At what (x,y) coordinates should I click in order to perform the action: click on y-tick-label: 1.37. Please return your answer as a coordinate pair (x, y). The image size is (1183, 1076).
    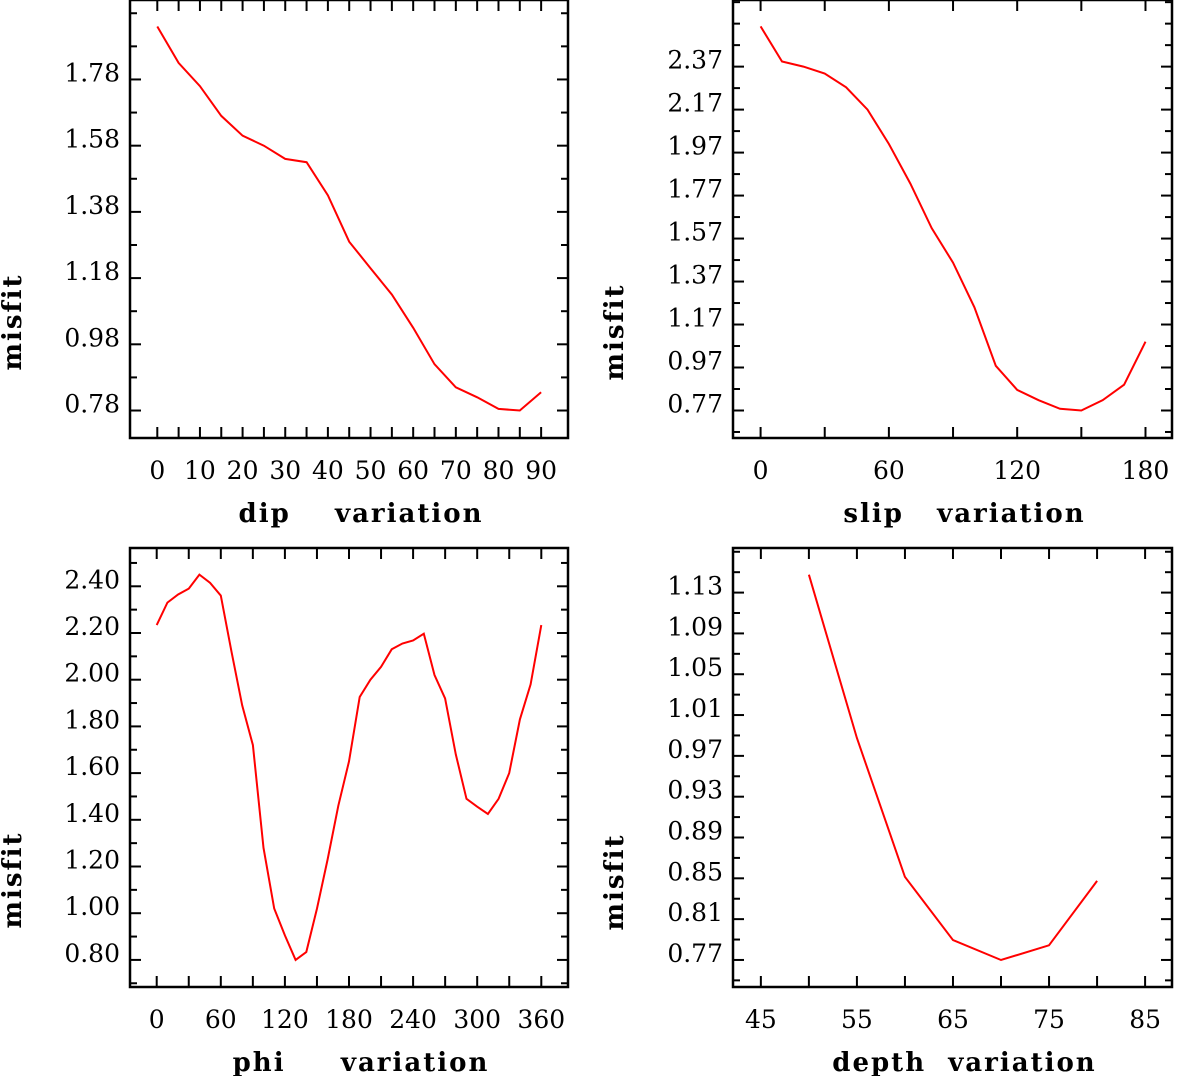
    Looking at the image, I should click on (695, 275).